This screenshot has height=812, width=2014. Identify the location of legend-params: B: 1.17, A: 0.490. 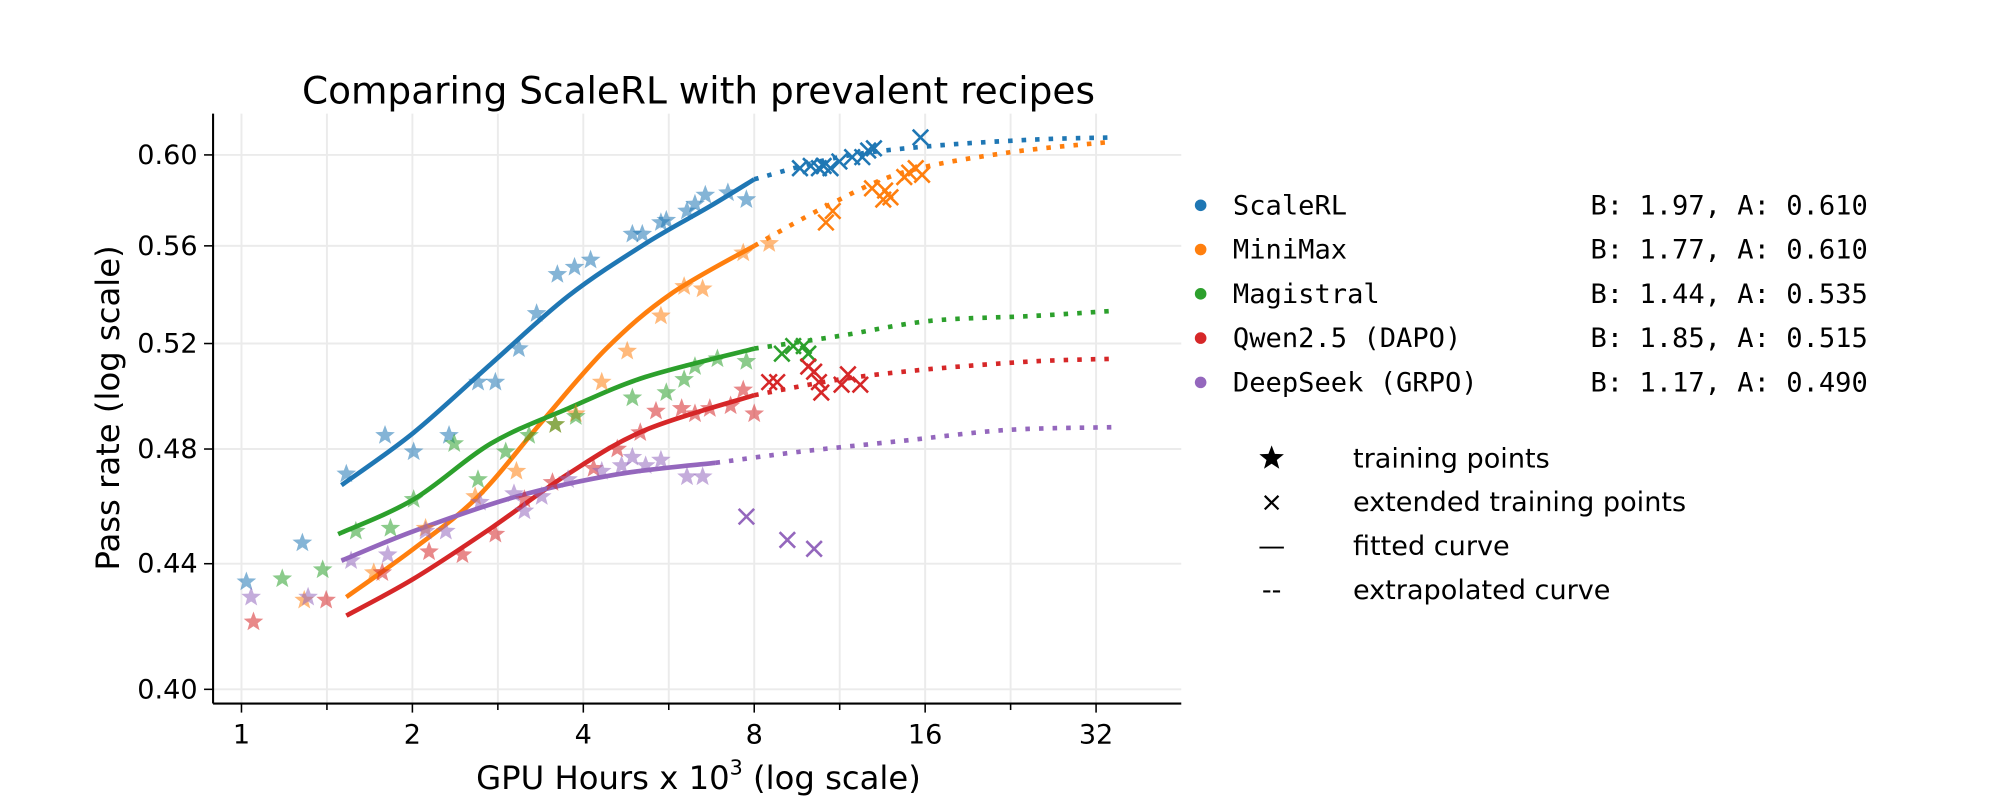
(1729, 382).